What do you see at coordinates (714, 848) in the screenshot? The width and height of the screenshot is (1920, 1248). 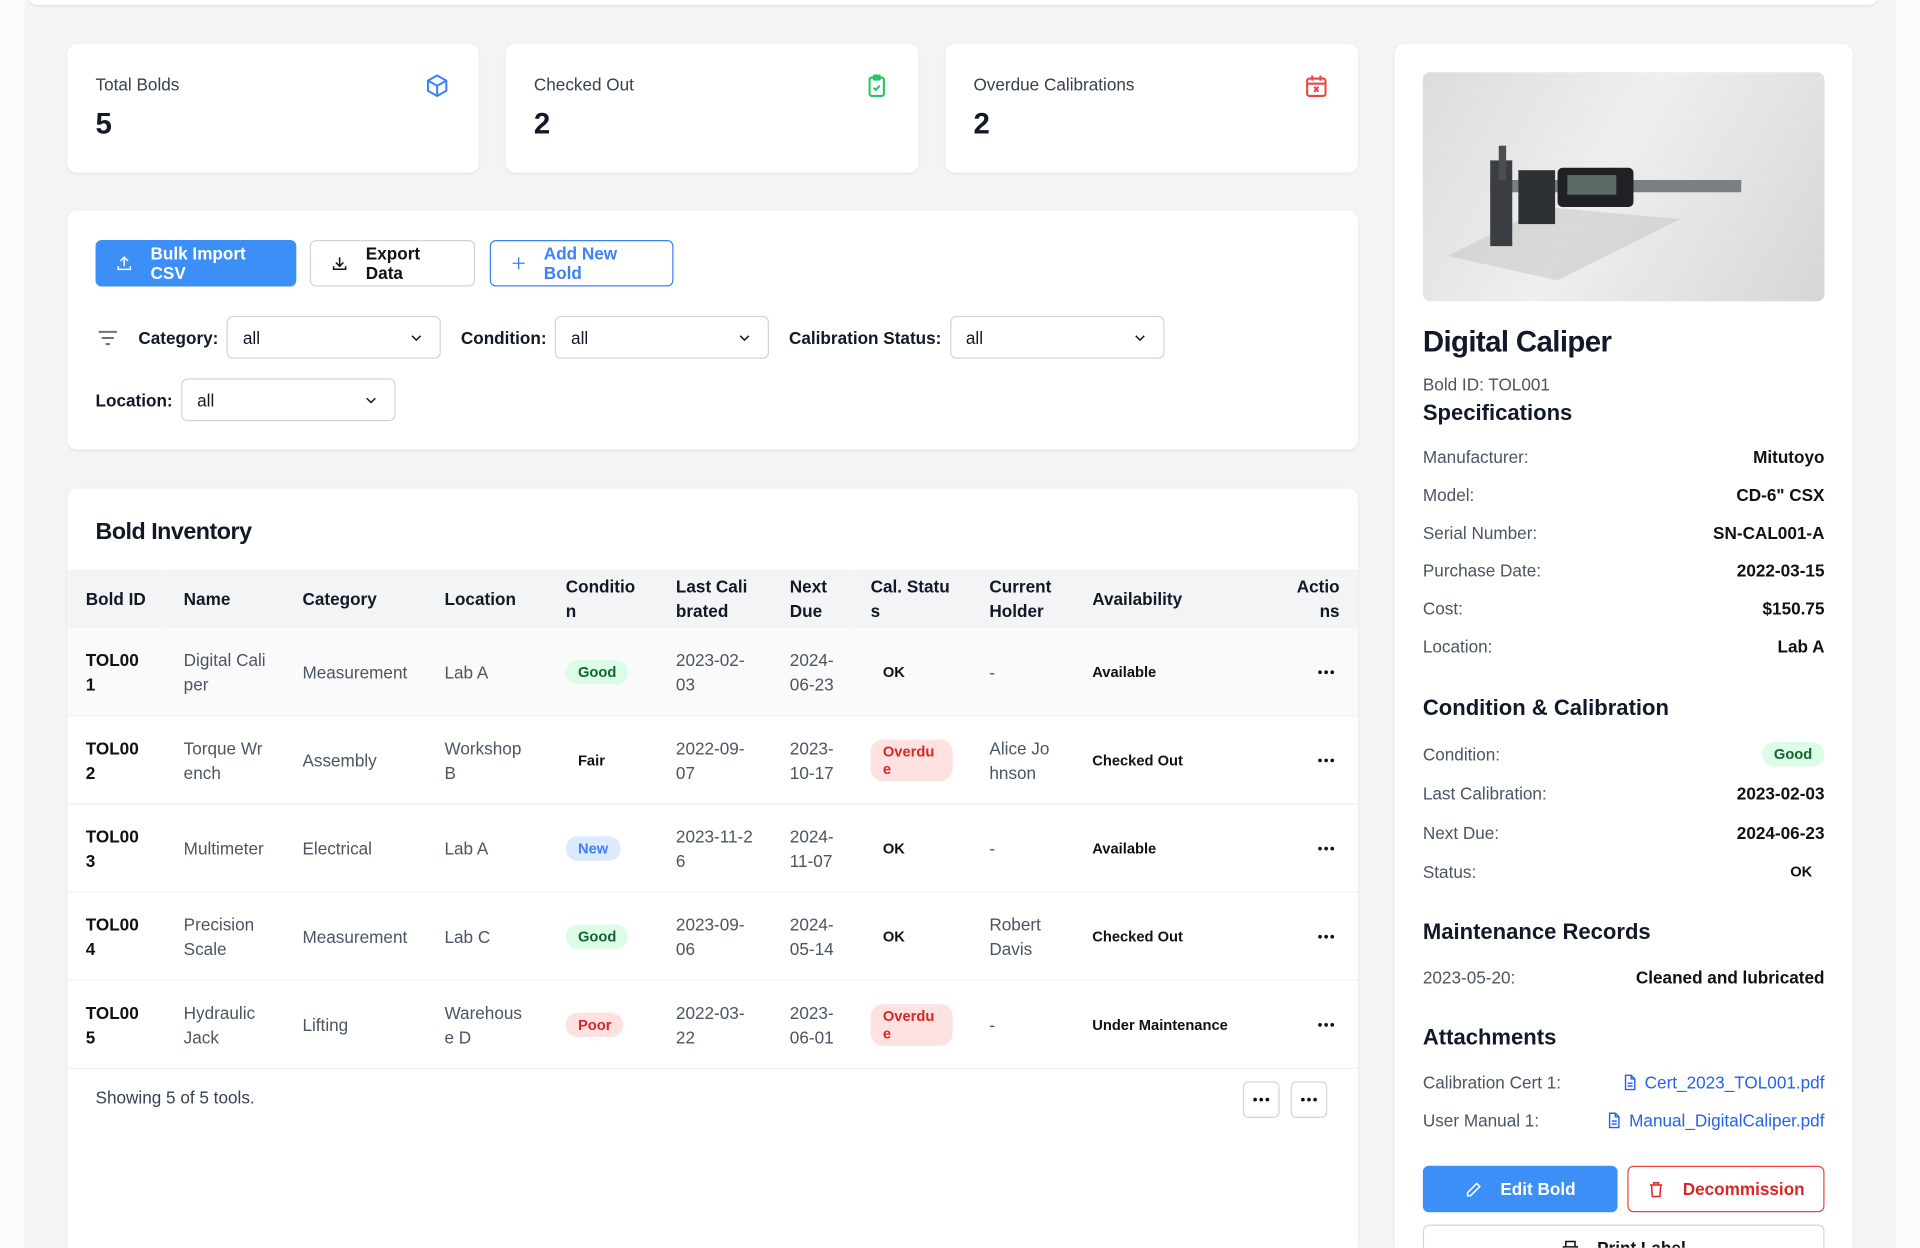 I see `cell-last-calibrated: 2023-11-26` at bounding box center [714, 848].